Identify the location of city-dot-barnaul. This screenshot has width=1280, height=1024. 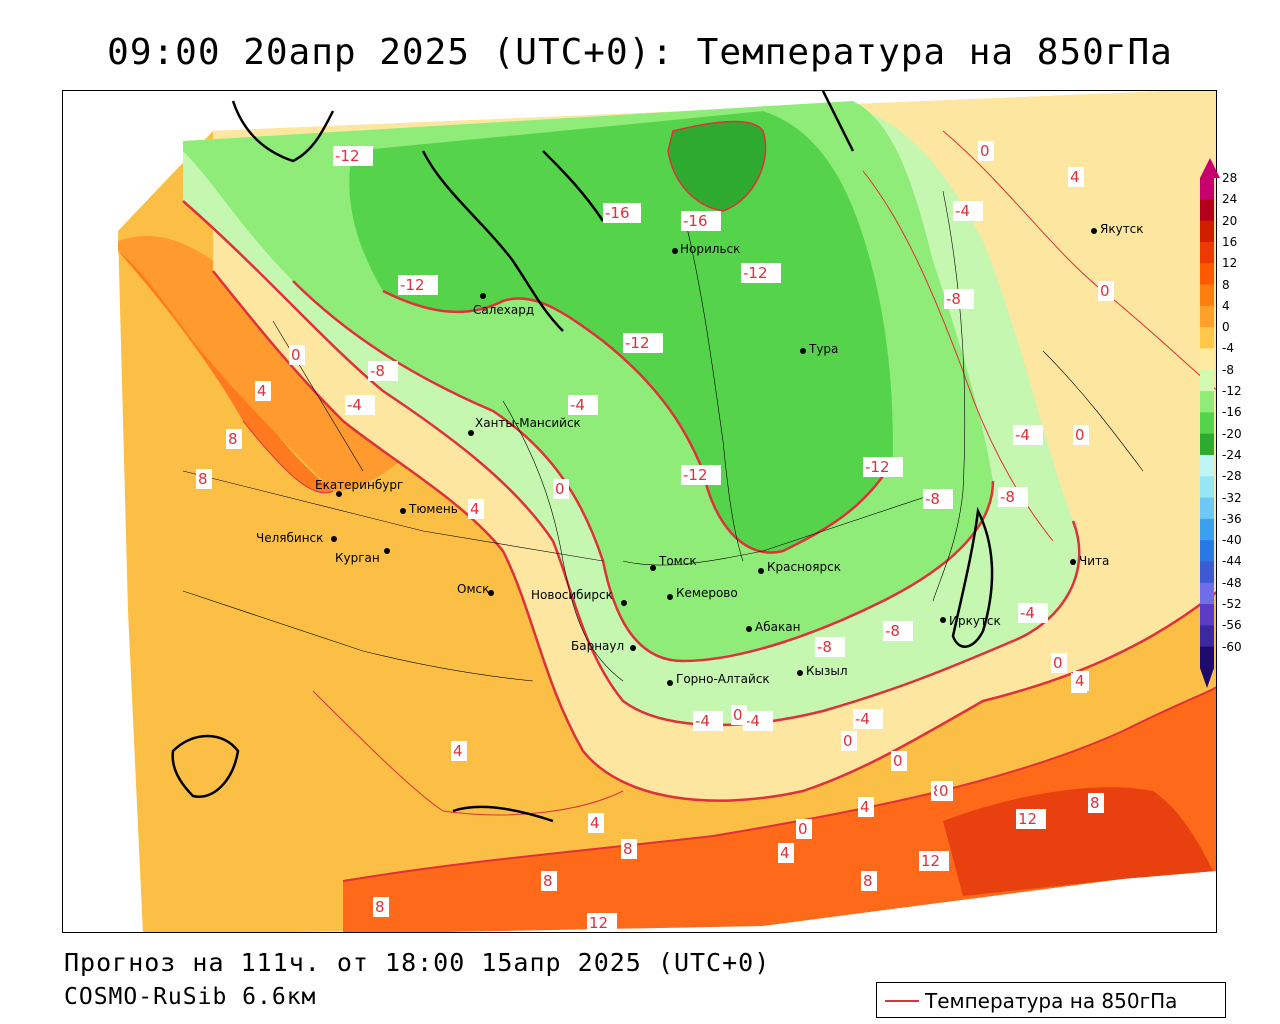
(633, 648).